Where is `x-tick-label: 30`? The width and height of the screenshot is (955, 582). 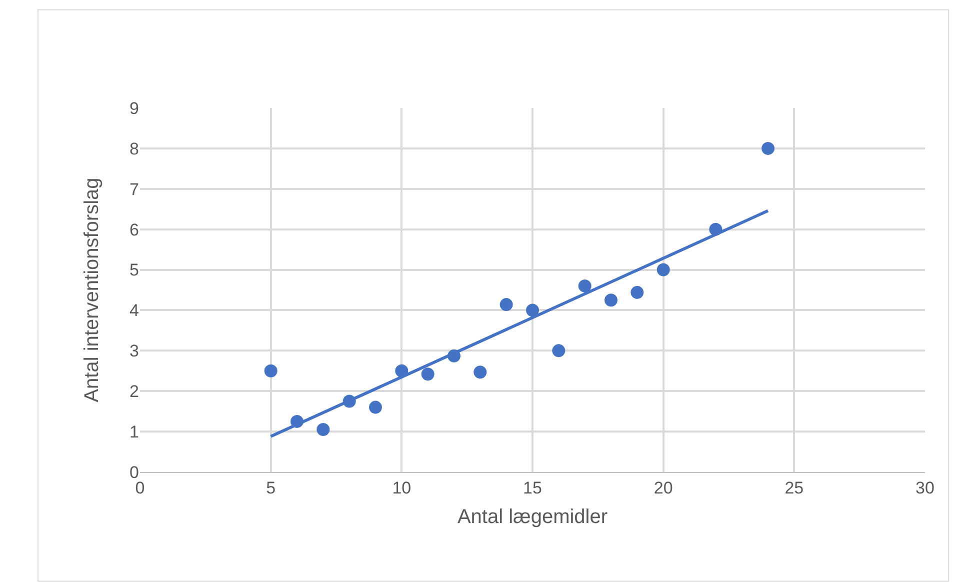 x-tick-label: 30 is located at coordinates (925, 488).